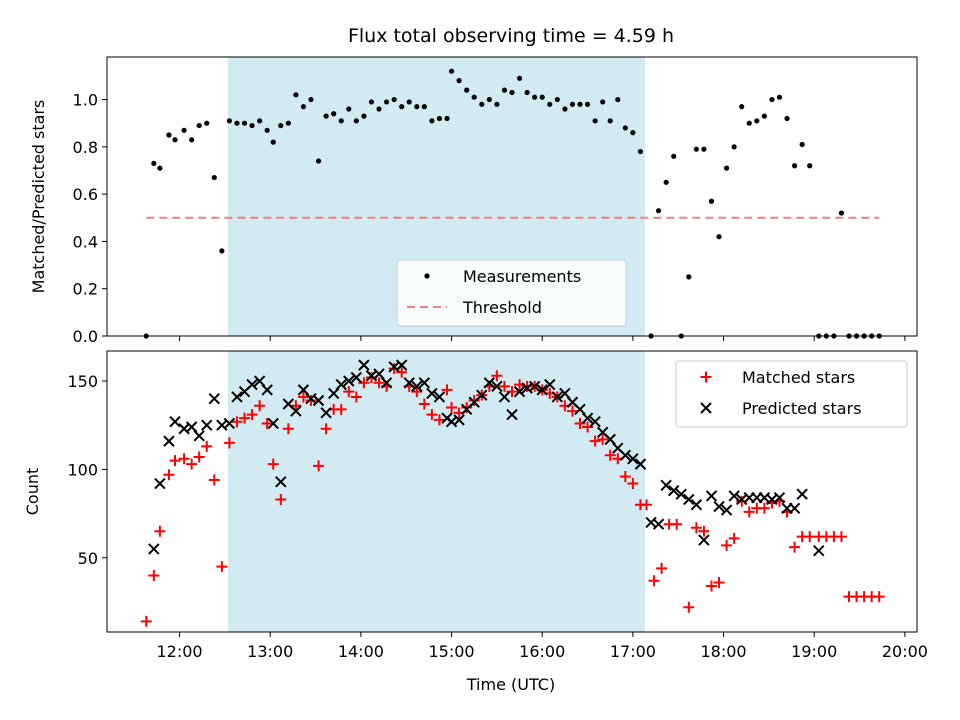 The height and width of the screenshot is (720, 960). What do you see at coordinates (905, 651) in the screenshot?
I see `x-tick-label: 20:00` at bounding box center [905, 651].